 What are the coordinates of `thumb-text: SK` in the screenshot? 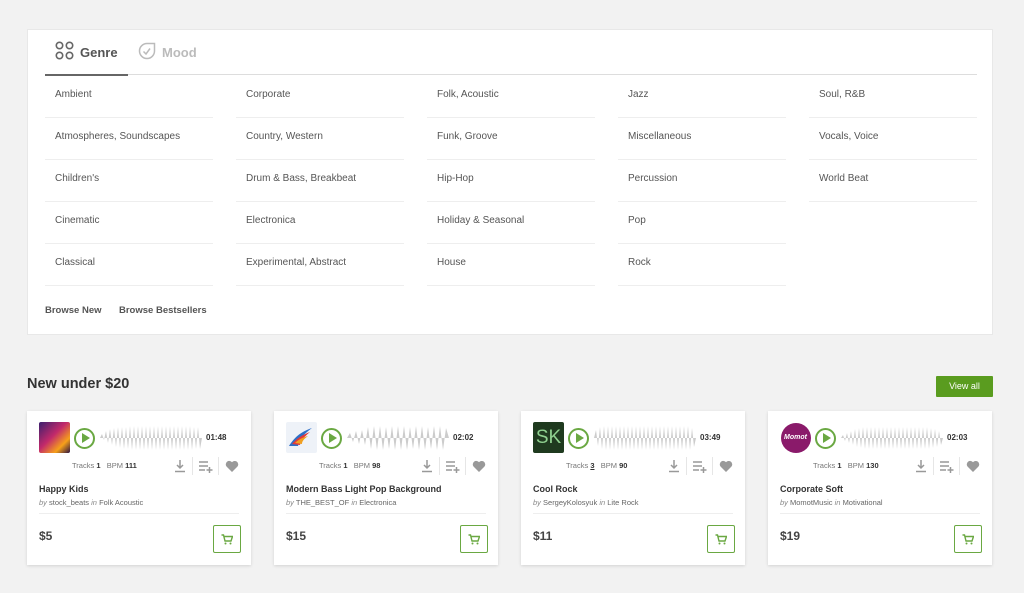 It's located at (548, 437).